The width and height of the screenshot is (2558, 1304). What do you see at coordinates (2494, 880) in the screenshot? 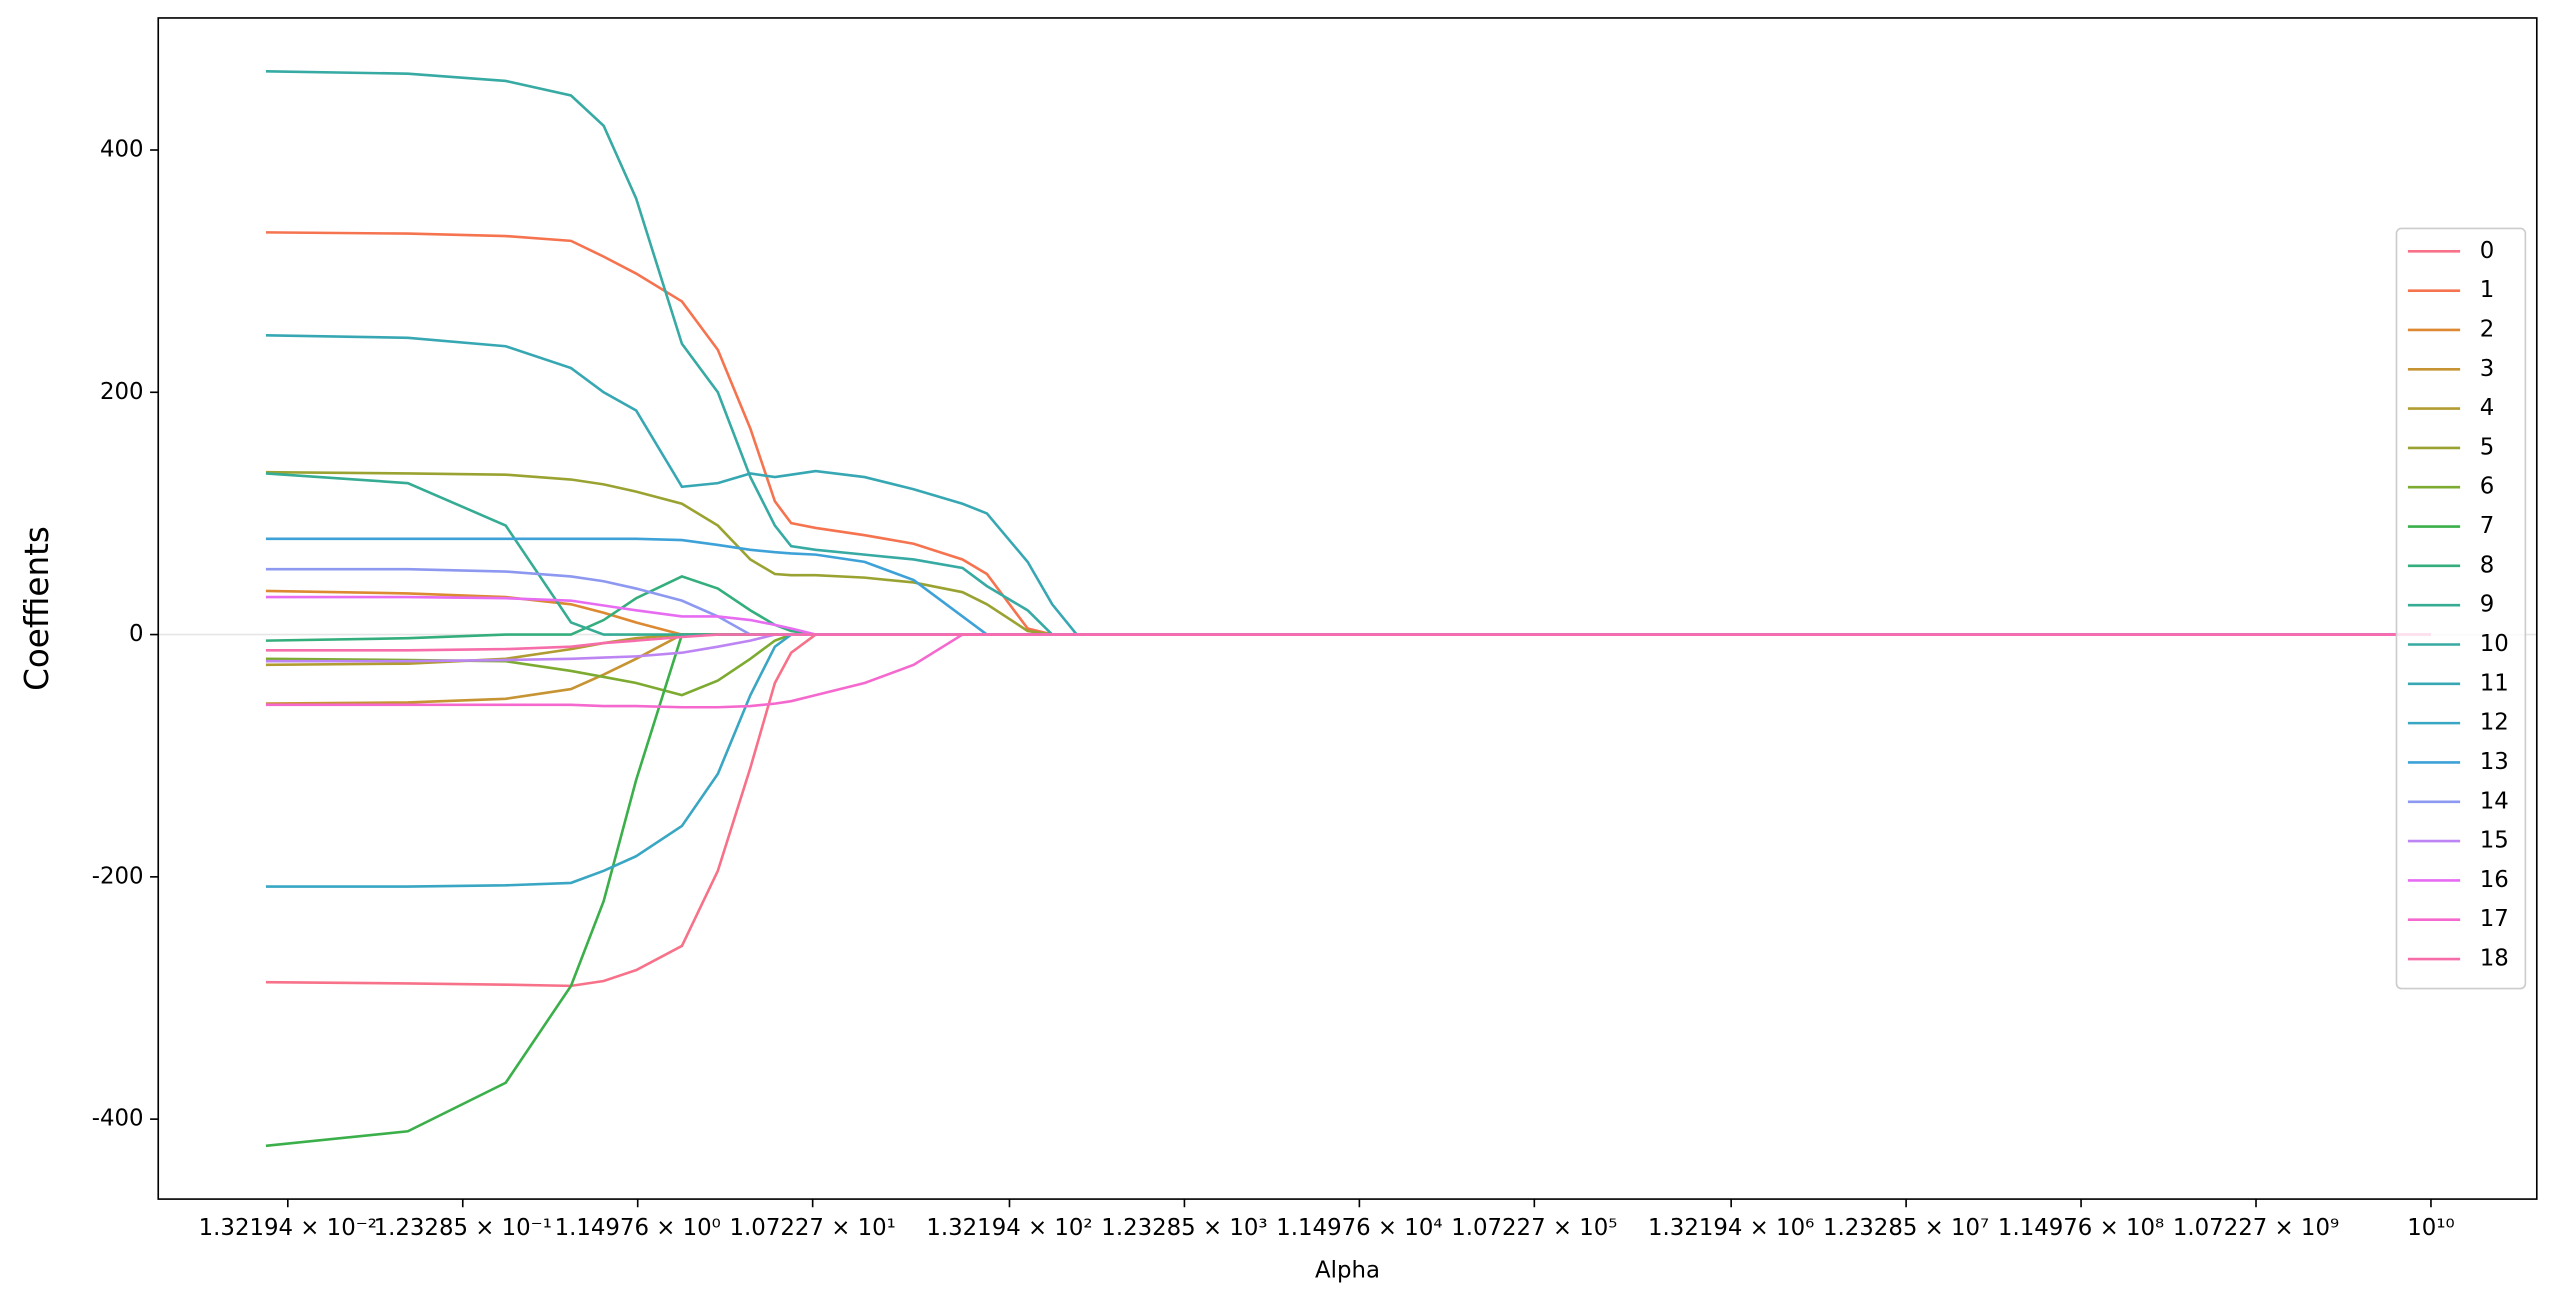
I see `legend-label: 16` at bounding box center [2494, 880].